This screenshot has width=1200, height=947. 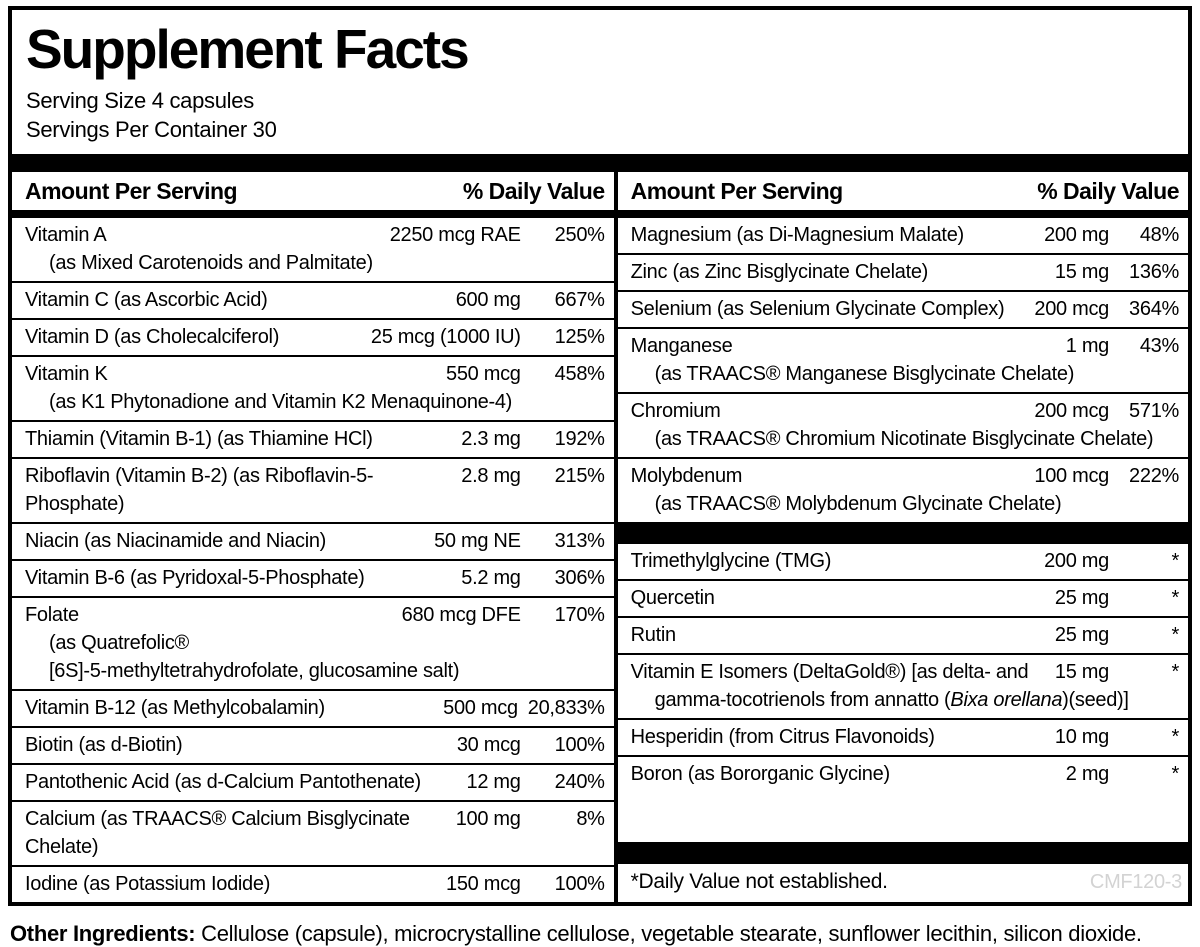 I want to click on nutrient-dv: 215%, so click(x=579, y=476).